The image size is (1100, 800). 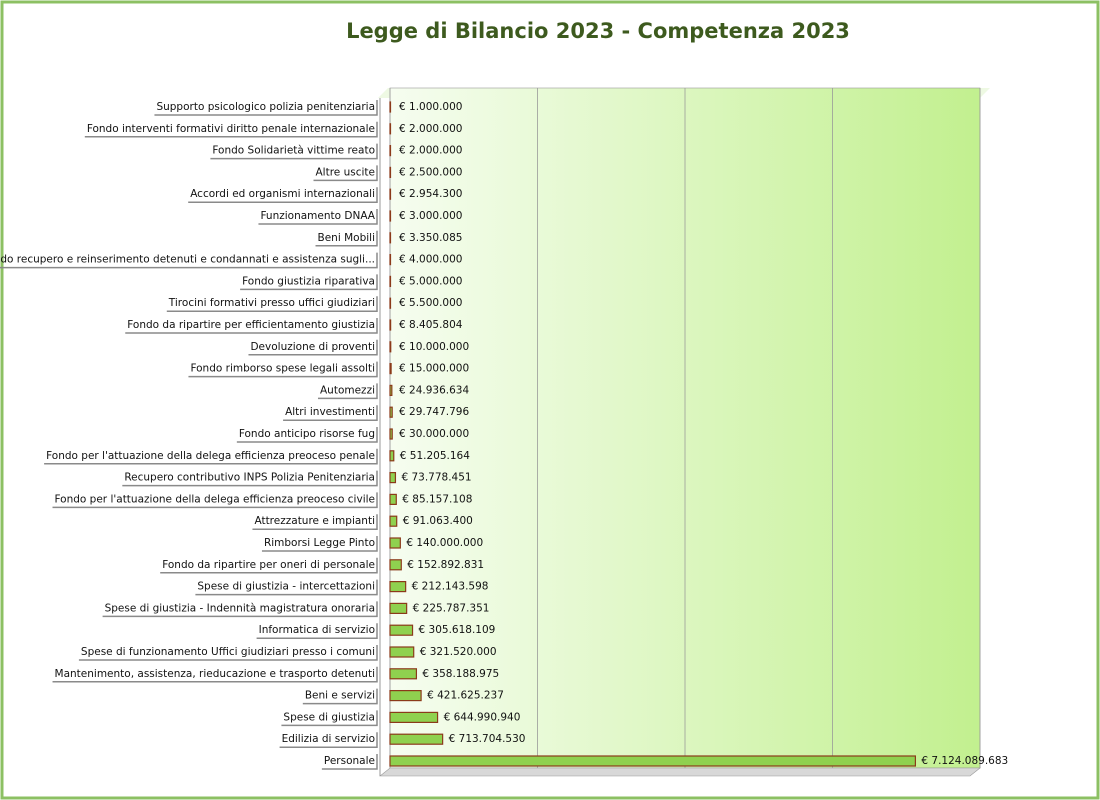 I want to click on value-label: € 15.000.000, so click(x=434, y=369).